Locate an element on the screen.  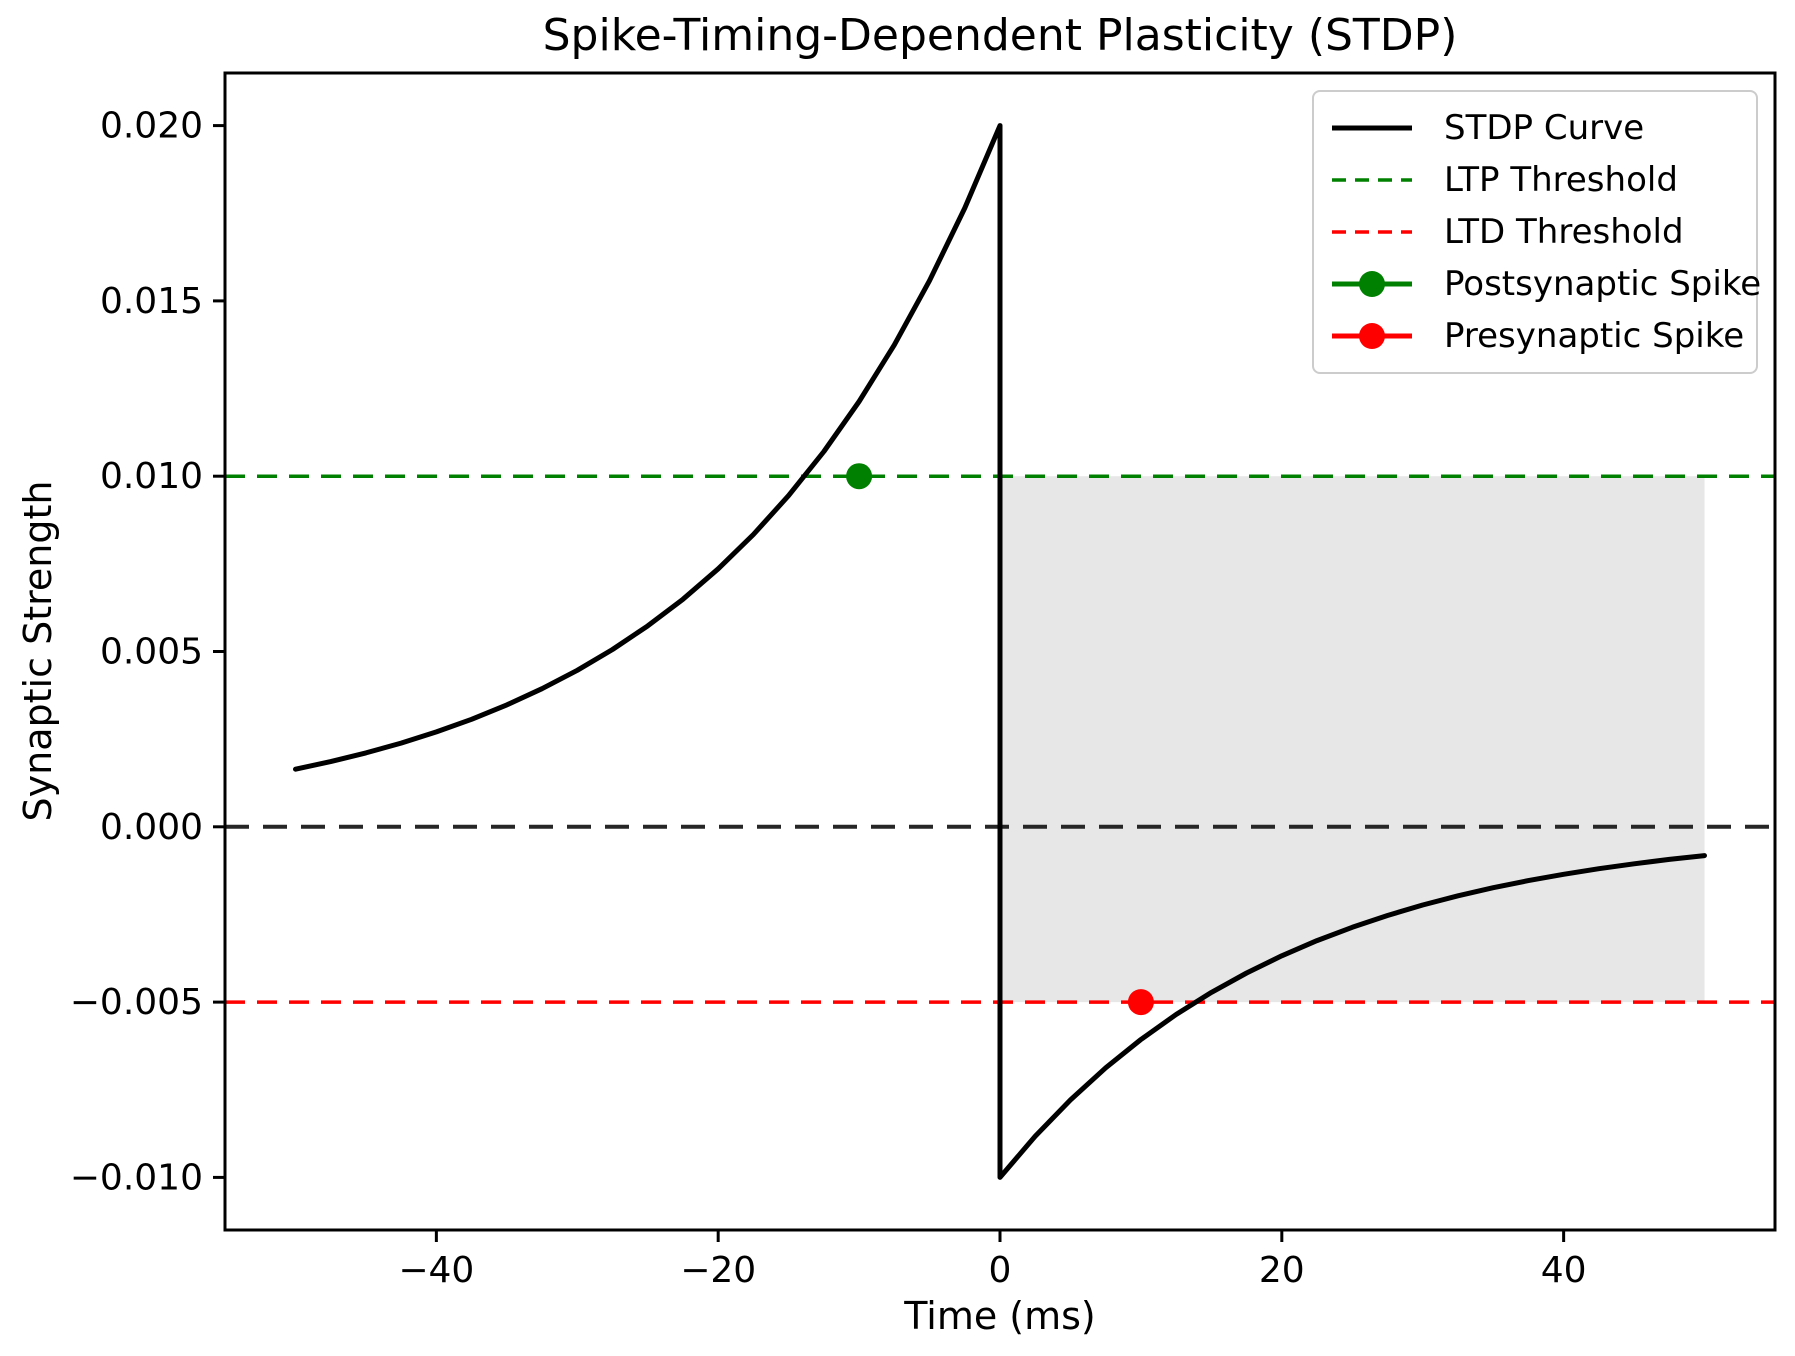
legend-label: STDP Curve is located at coordinates (1544, 128).